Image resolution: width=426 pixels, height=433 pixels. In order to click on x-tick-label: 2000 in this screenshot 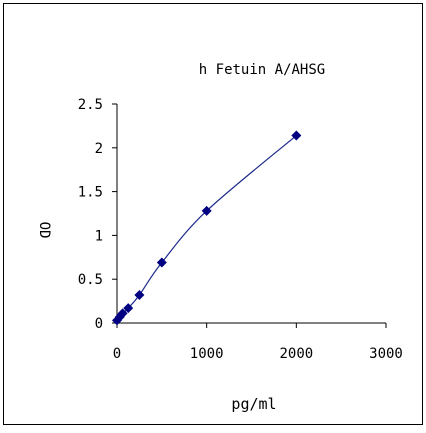, I will do `click(296, 354)`.